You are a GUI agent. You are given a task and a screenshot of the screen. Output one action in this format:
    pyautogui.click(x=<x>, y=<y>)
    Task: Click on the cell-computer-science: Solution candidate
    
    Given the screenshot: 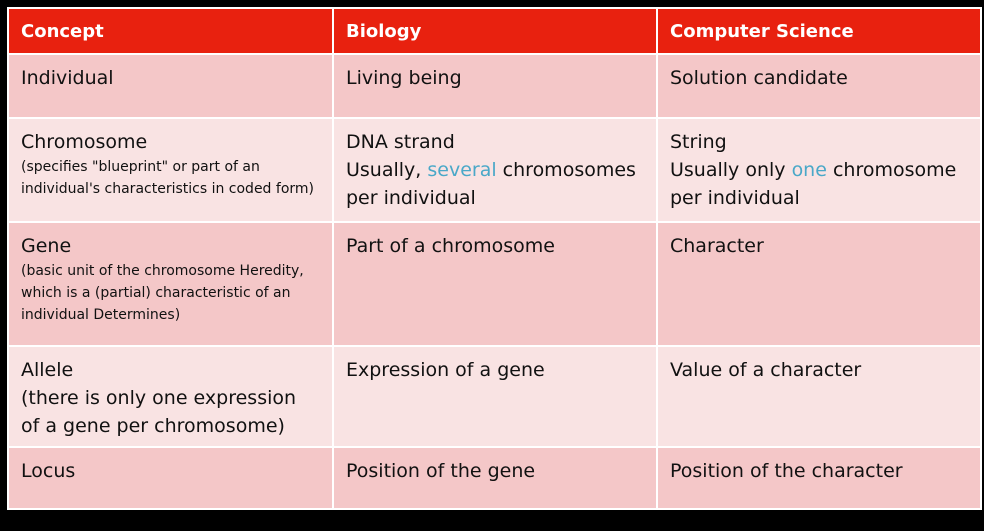 What is the action you would take?
    pyautogui.click(x=819, y=86)
    